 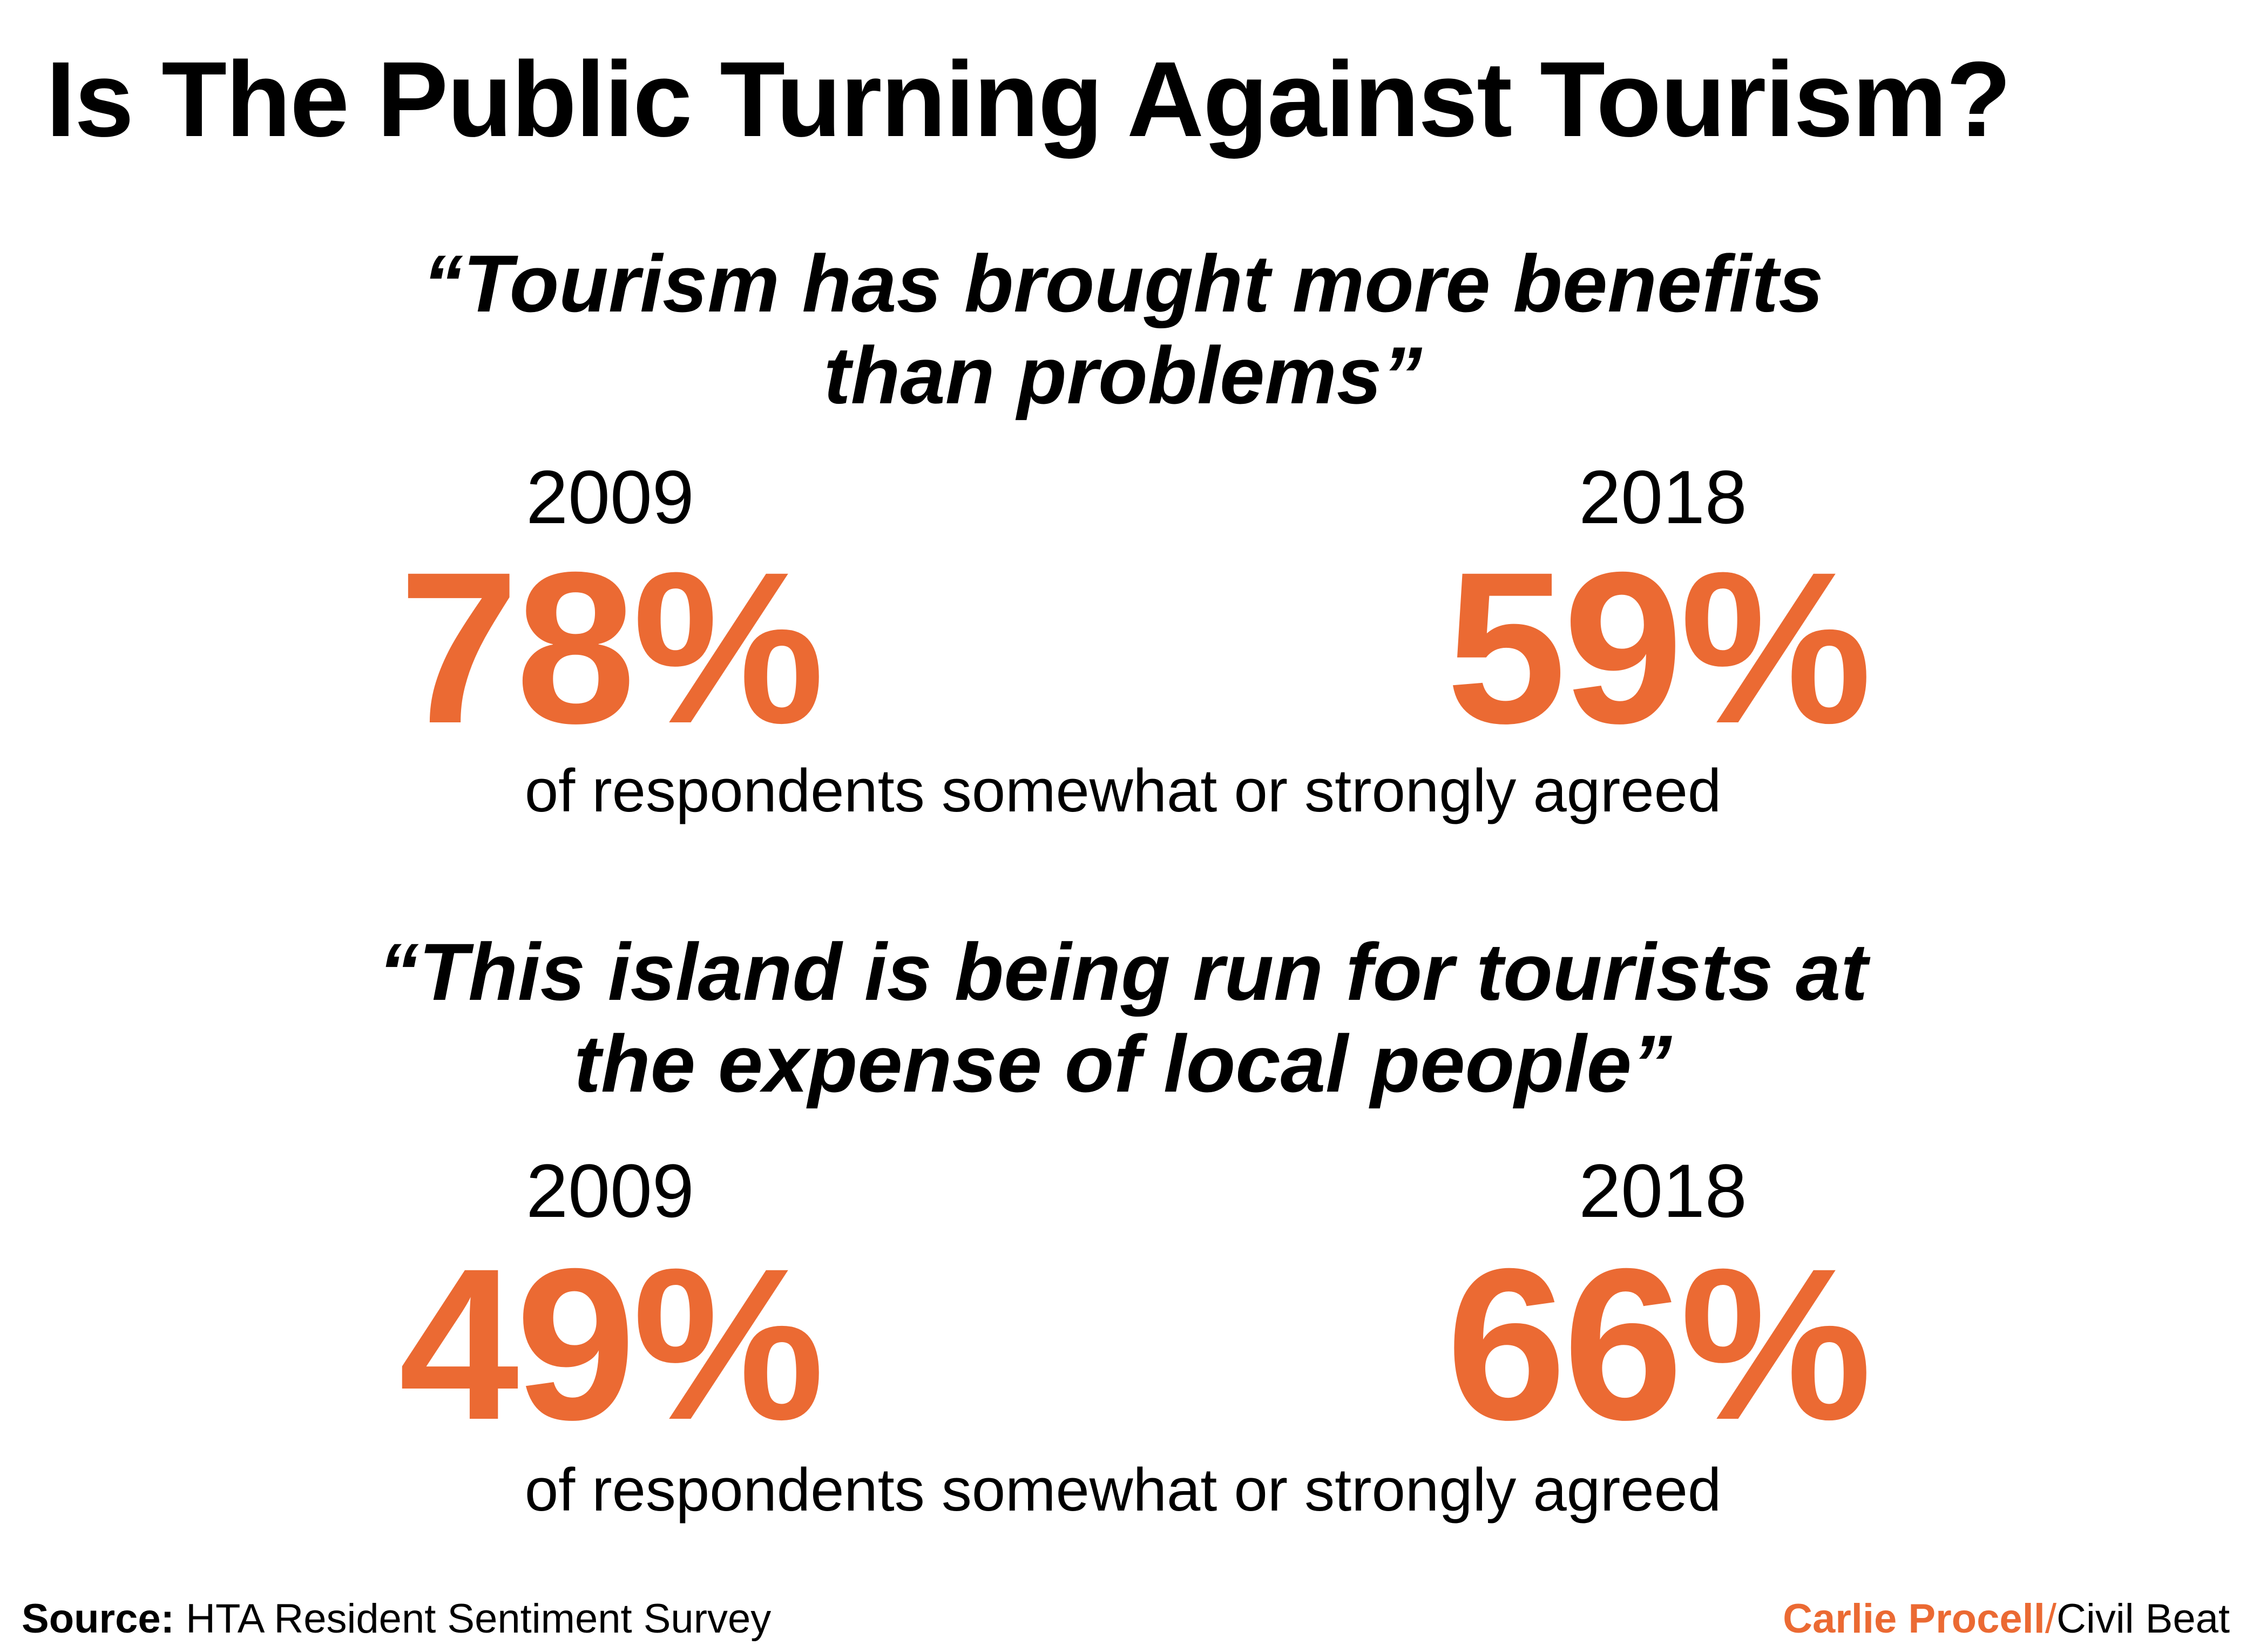 I want to click on stat-value-2009: 49%, so click(x=611, y=1344).